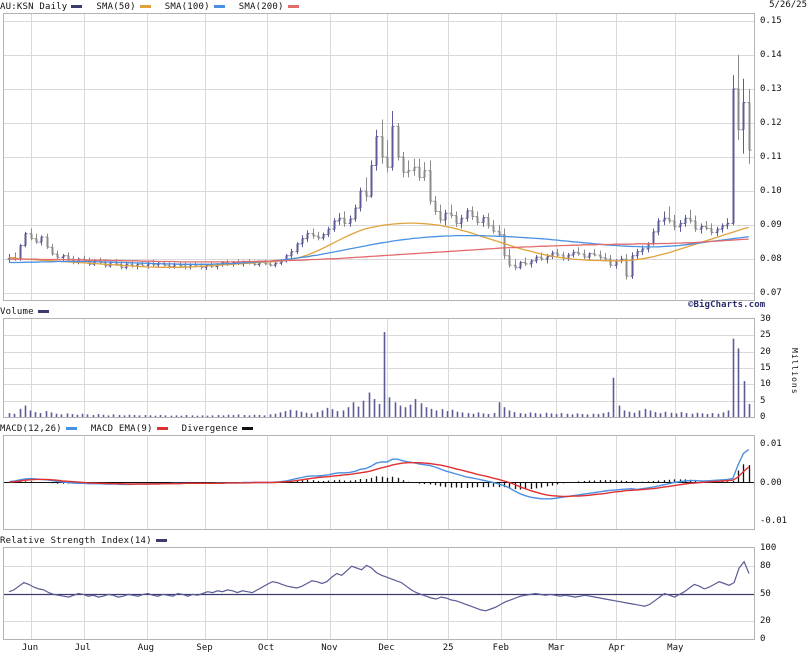 Image resolution: width=810 pixels, height=659 pixels. Describe the element at coordinates (161, 540) in the screenshot. I see `rsi-swatch-icon` at that location.